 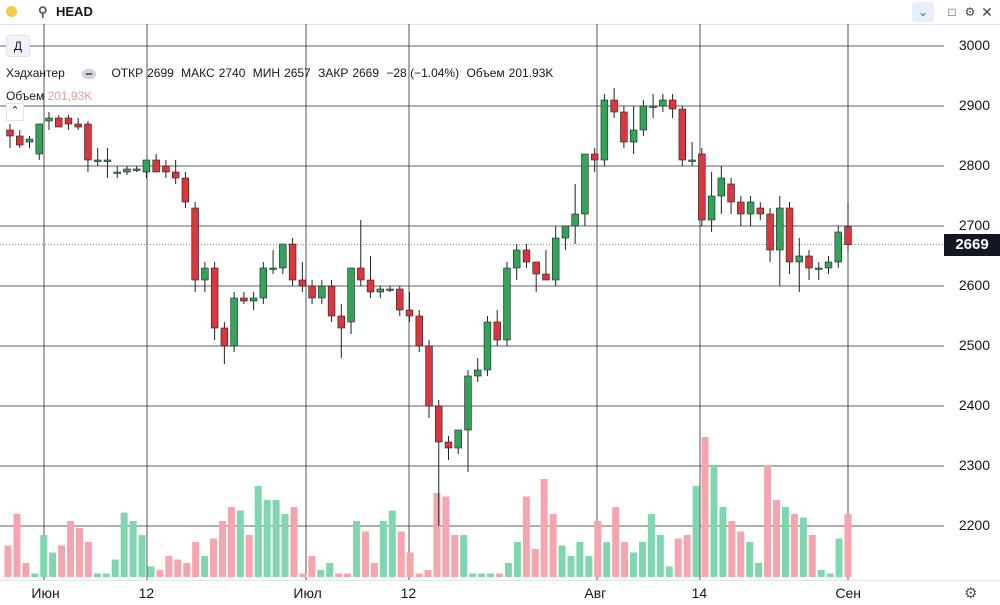 What do you see at coordinates (970, 12) in the screenshot?
I see `gear-icon: ⚙` at bounding box center [970, 12].